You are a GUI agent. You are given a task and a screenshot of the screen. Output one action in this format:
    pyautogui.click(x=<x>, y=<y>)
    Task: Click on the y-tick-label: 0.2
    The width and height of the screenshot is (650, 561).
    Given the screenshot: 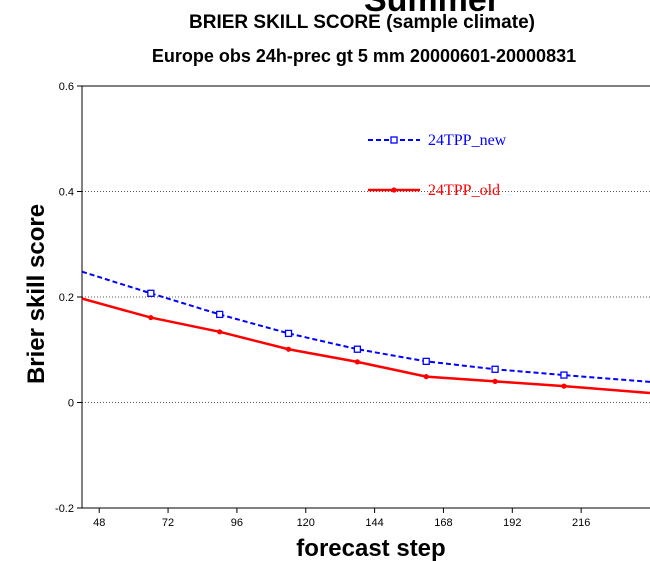 What is the action you would take?
    pyautogui.click(x=66, y=298)
    